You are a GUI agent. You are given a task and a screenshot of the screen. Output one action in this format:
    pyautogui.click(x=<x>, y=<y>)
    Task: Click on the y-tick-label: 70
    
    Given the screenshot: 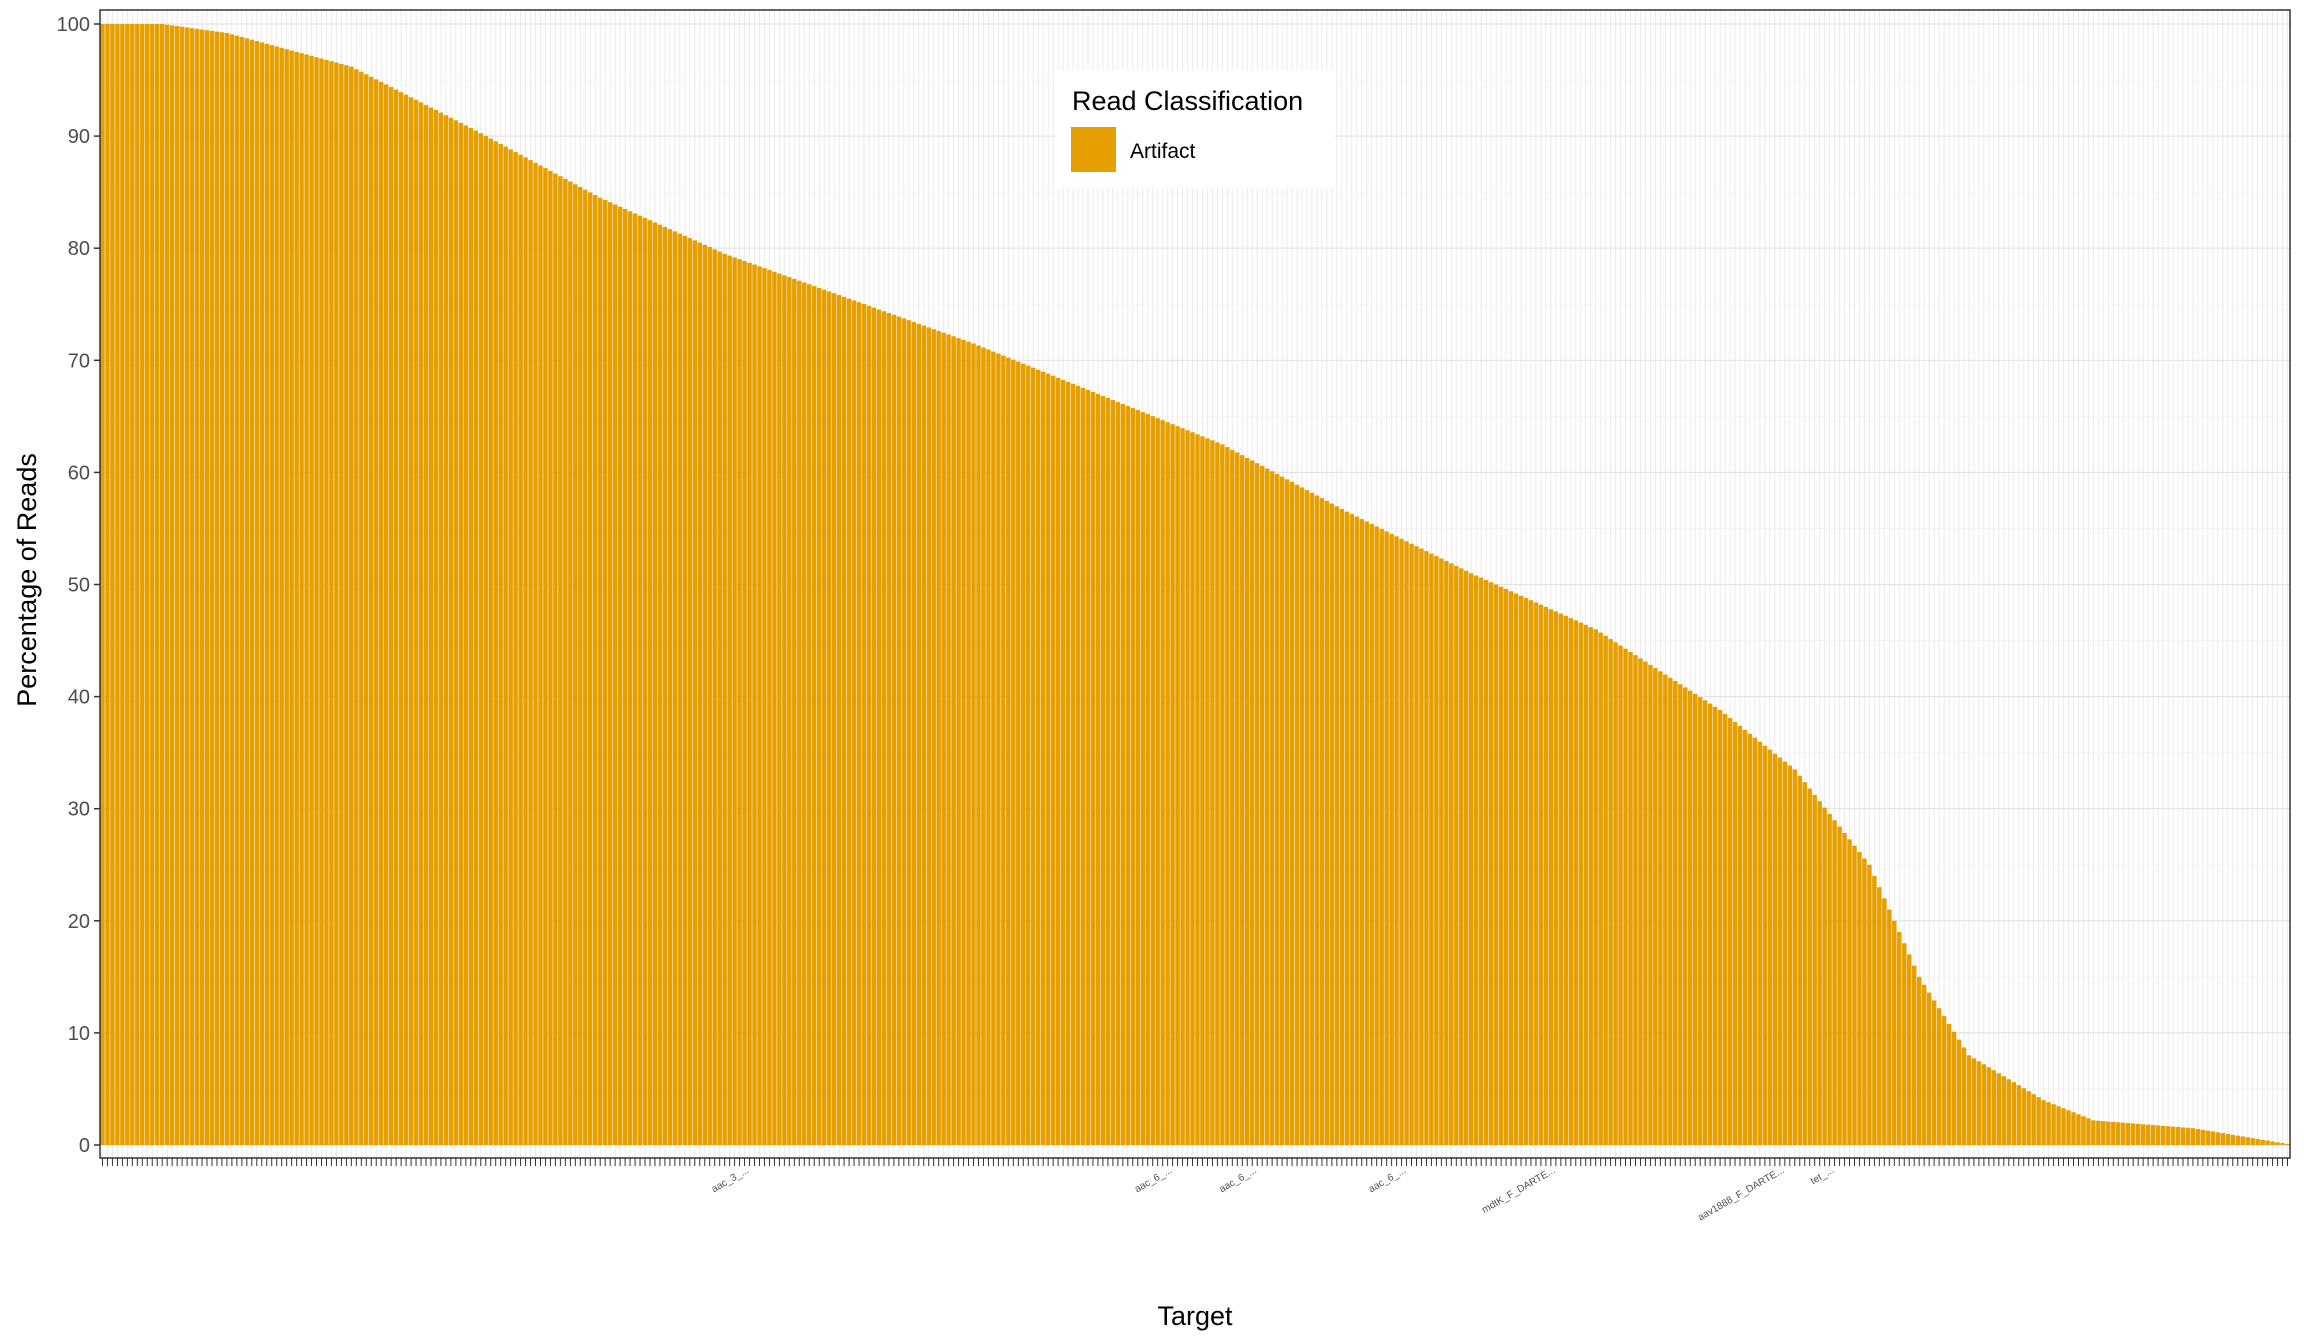 What is the action you would take?
    pyautogui.click(x=79, y=361)
    